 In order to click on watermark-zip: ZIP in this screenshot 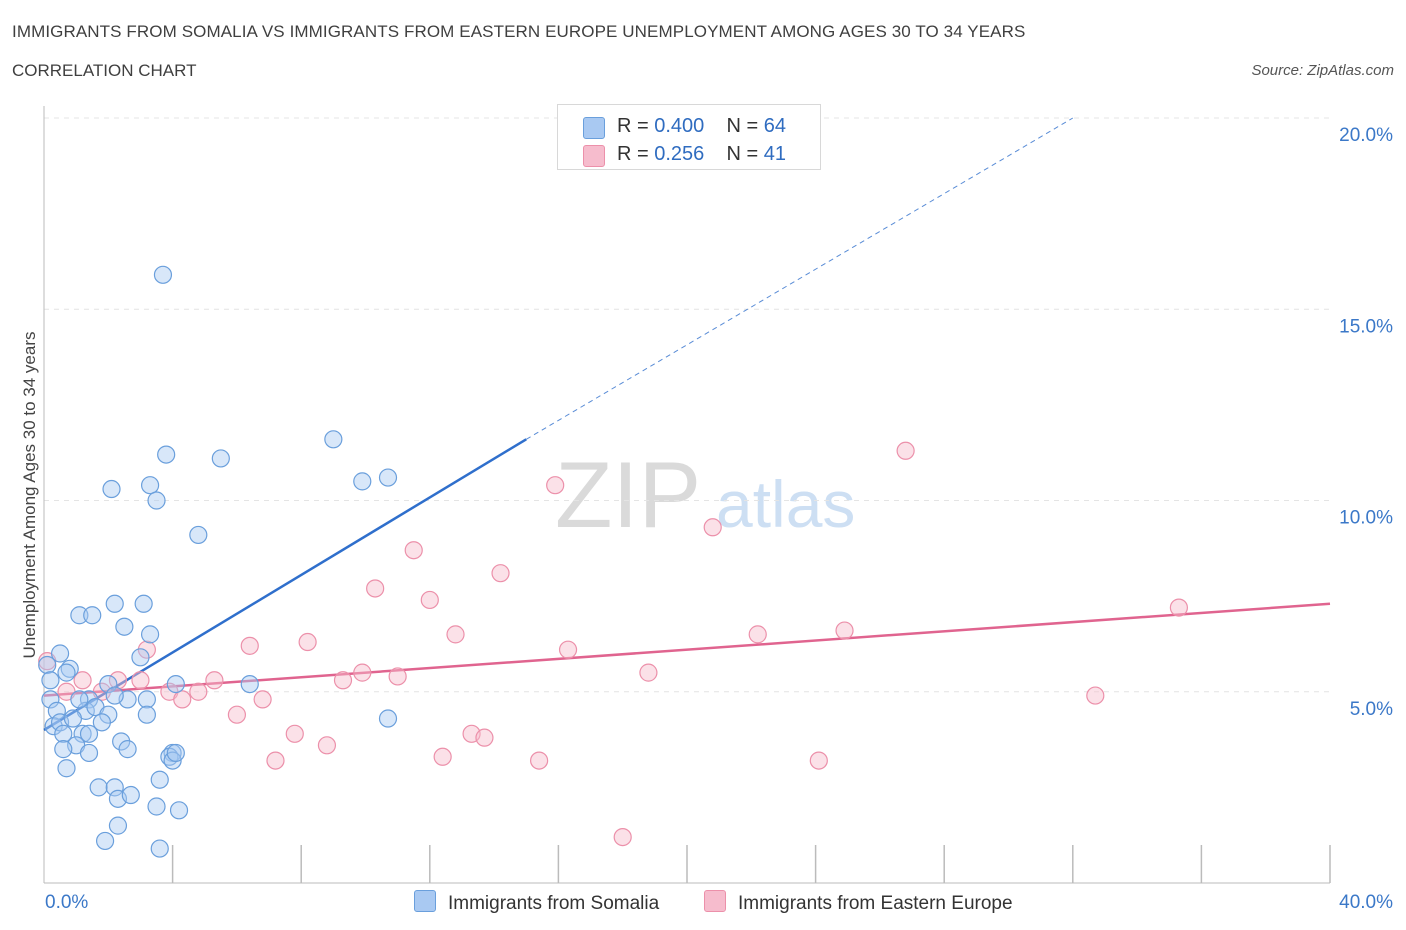, I will do `click(628, 494)`.